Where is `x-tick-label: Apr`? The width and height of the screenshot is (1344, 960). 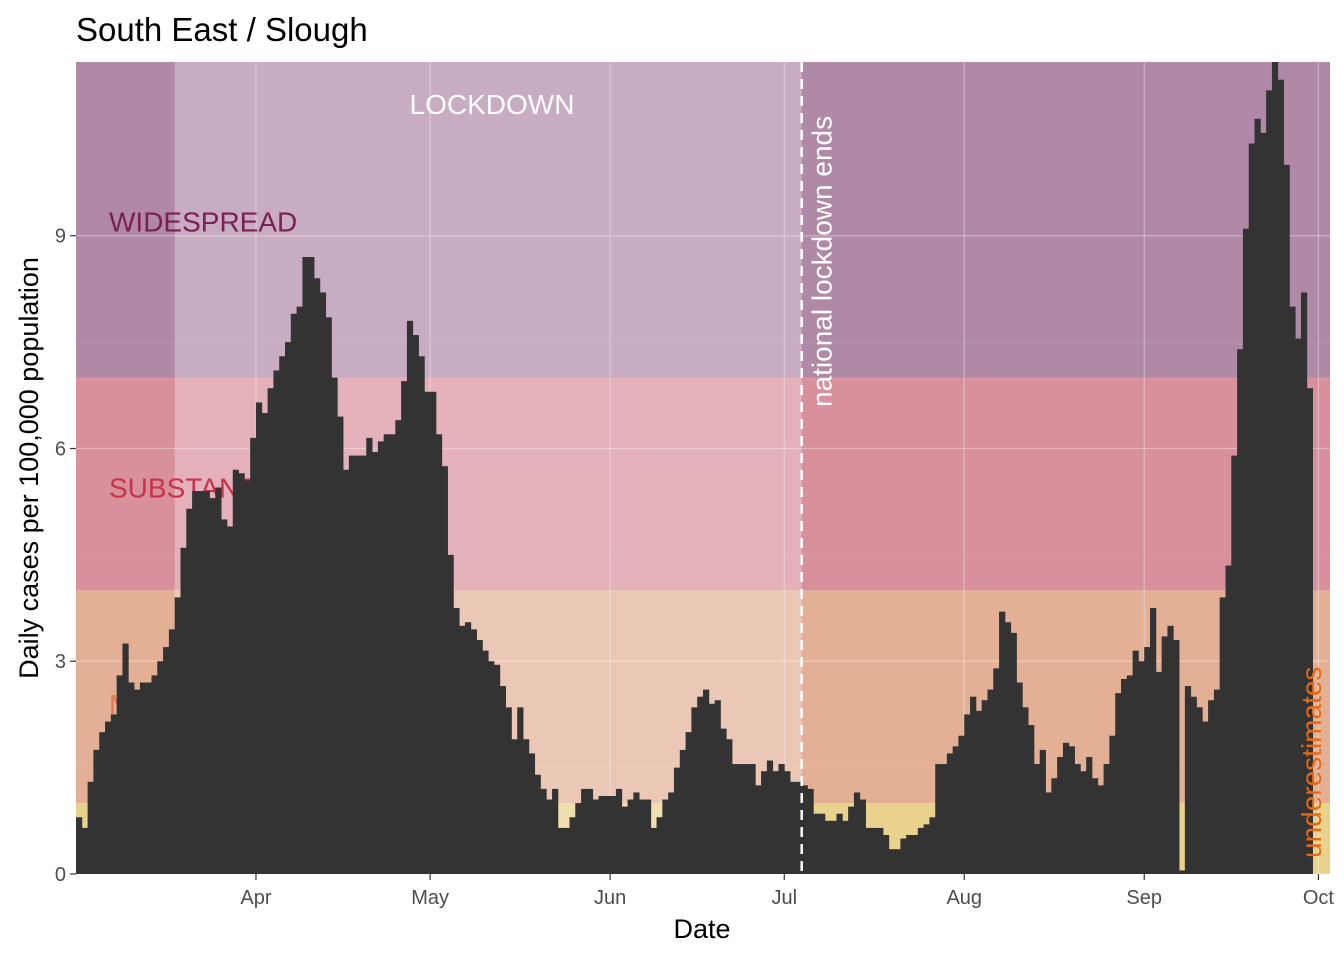
x-tick-label: Apr is located at coordinates (255, 898).